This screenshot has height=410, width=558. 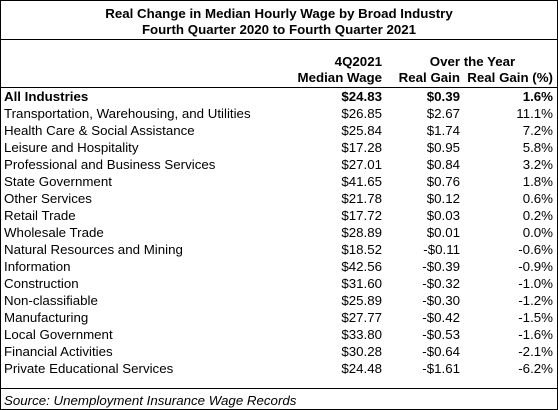 I want to click on table-row: Leisure and Hospitality $17.28 $0.95 5.8%, so click(x=279, y=147).